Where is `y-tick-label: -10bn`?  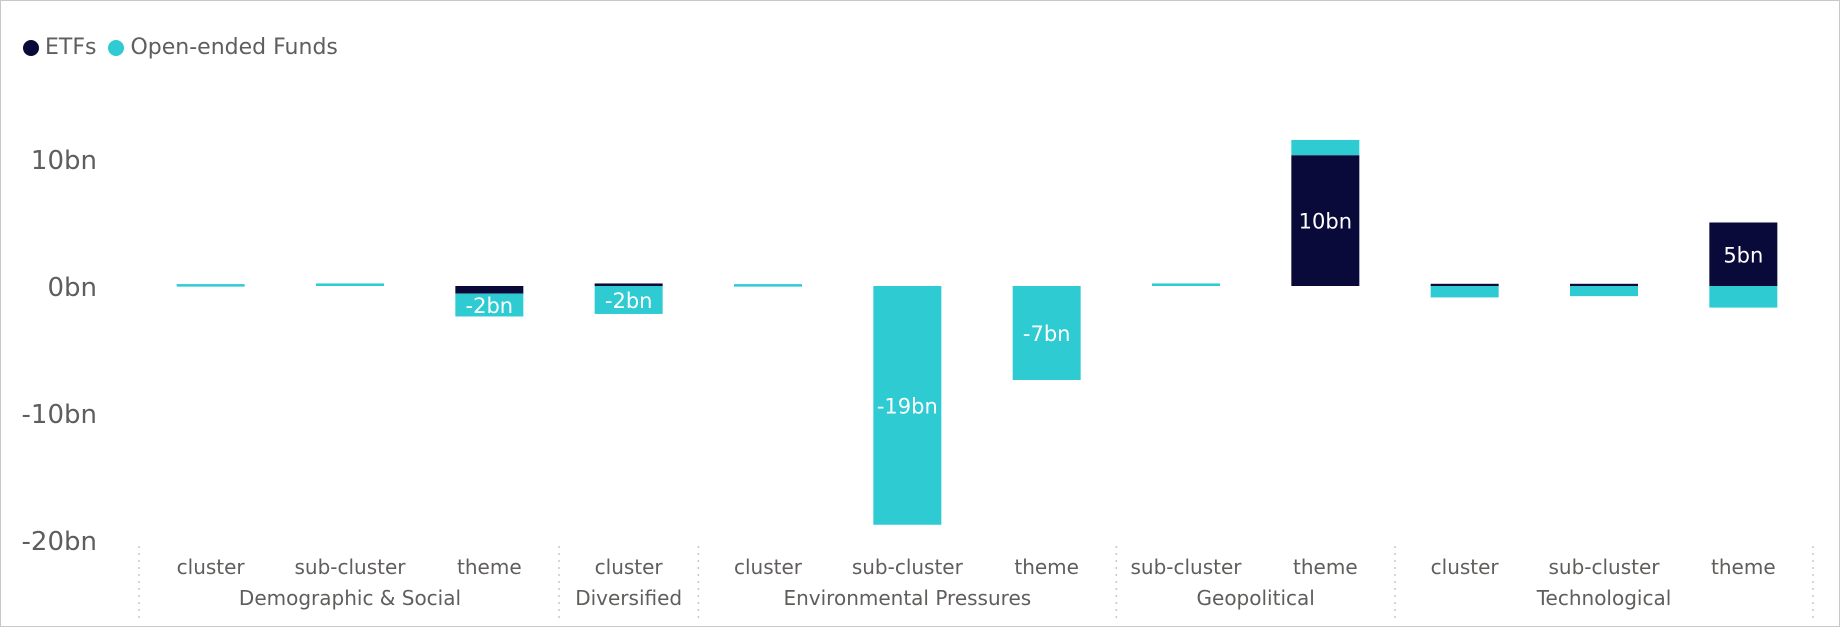 y-tick-label: -10bn is located at coordinates (59, 415).